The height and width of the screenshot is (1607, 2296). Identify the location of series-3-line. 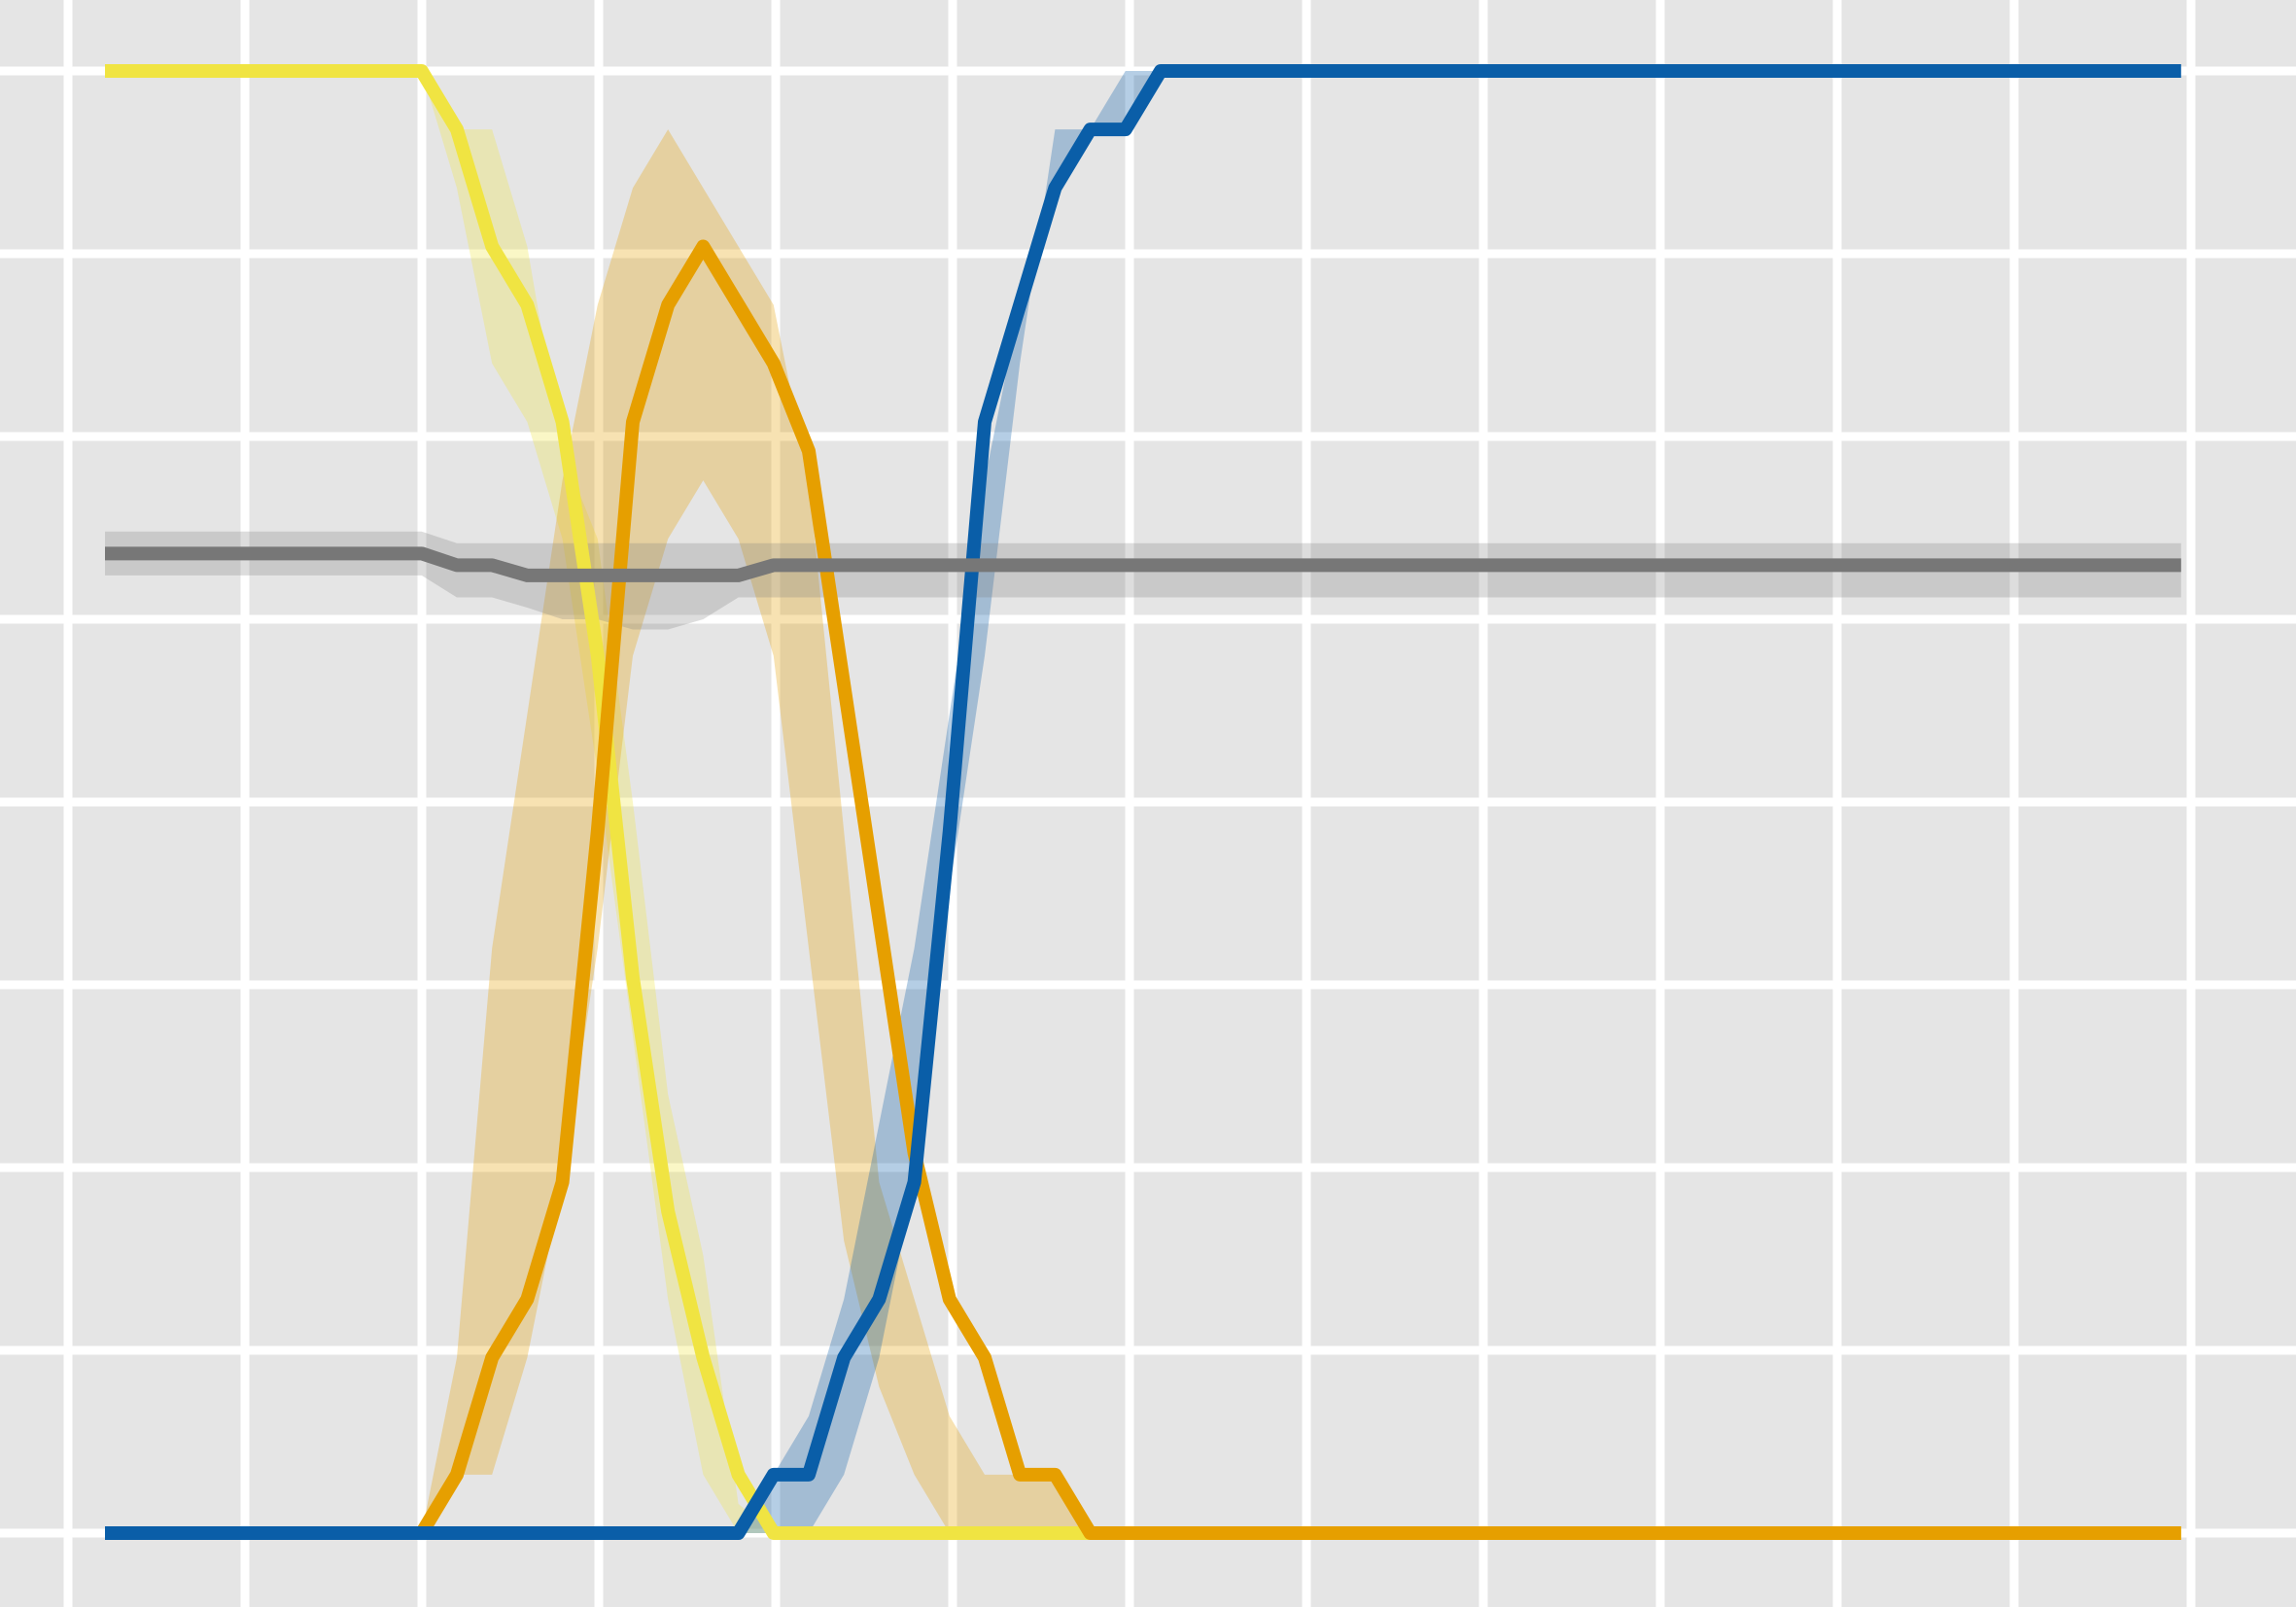
(1143, 564).